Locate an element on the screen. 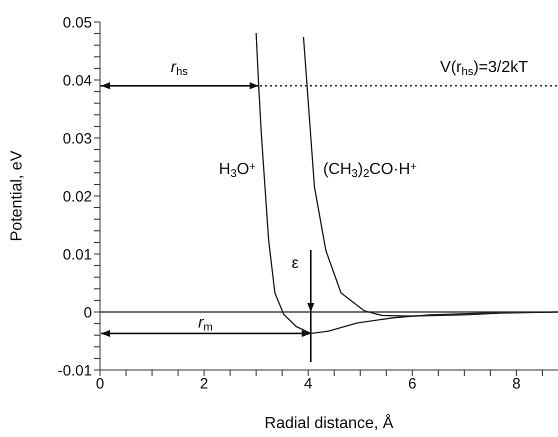  x-tick-label: 6 is located at coordinates (412, 384).